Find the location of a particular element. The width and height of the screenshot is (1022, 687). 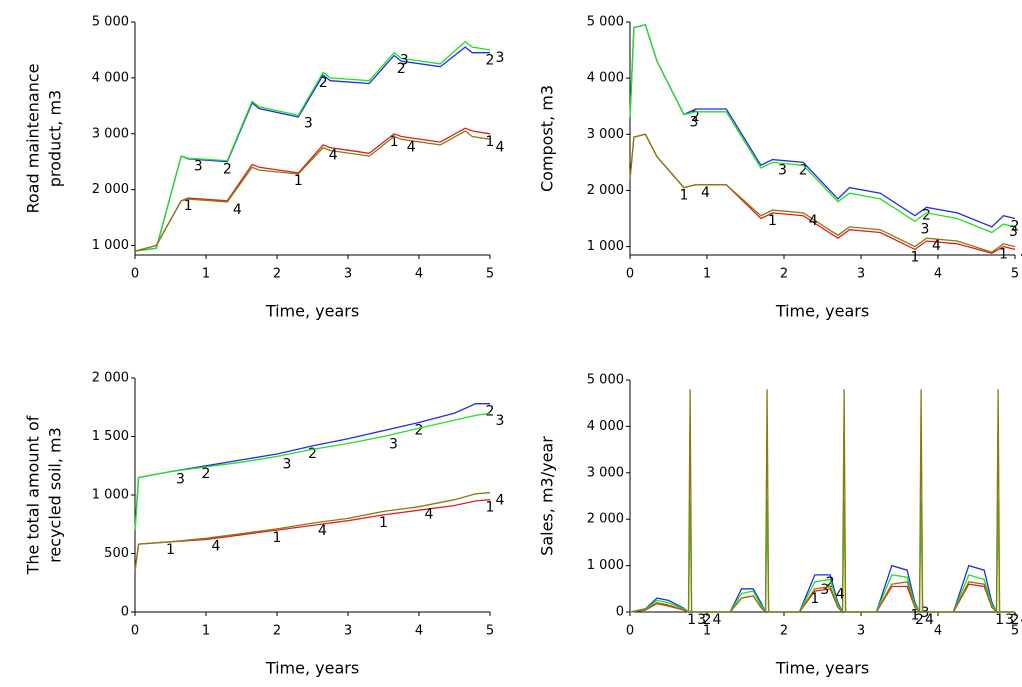

y-axis-label: recycled soil, m3 is located at coordinates (55, 495).